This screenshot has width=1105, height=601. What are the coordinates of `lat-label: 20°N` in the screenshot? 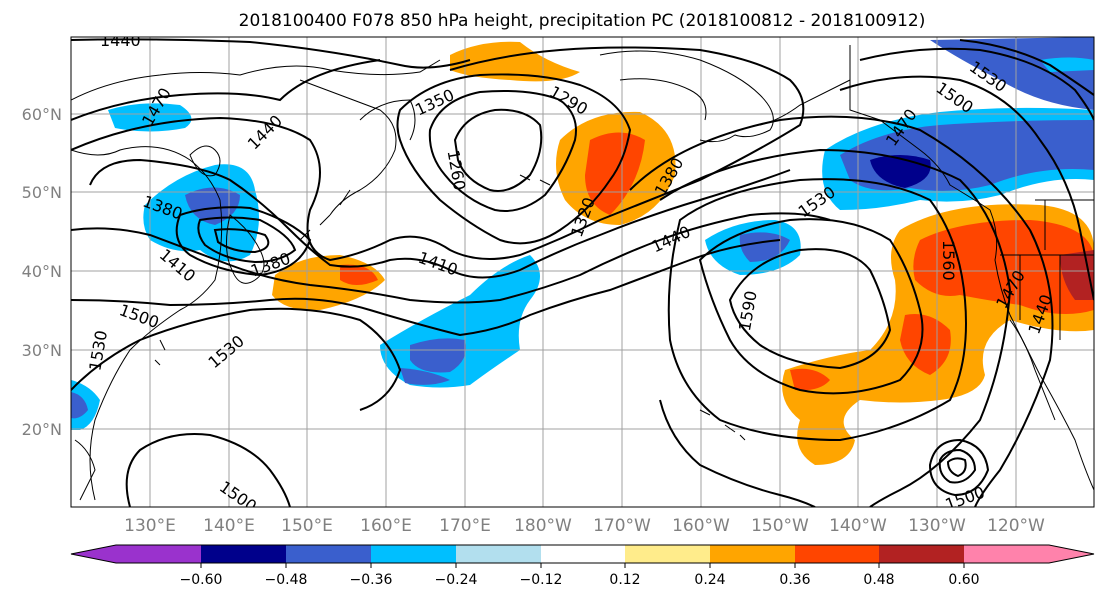 It's located at (42, 429).